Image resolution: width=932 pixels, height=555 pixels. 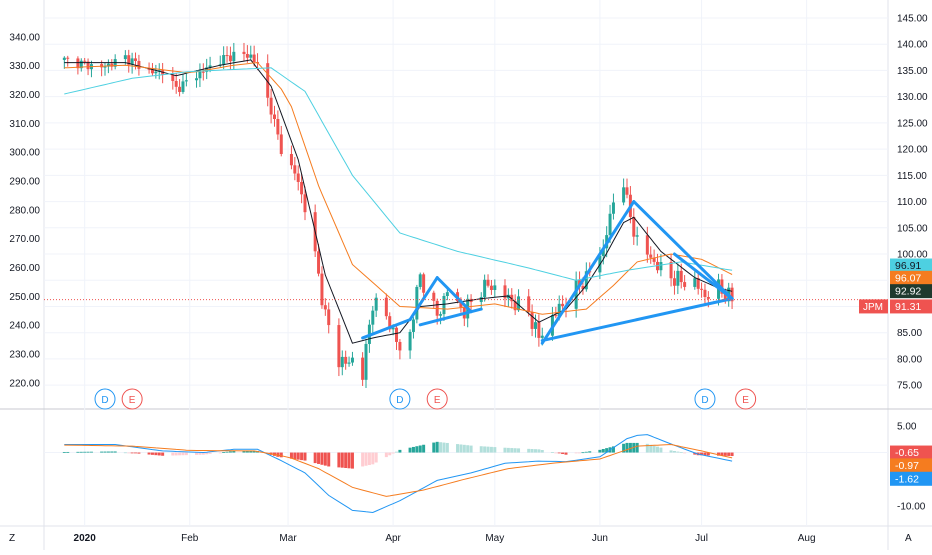 I want to click on ema-short-badge-value: 92.92, so click(x=908, y=292).